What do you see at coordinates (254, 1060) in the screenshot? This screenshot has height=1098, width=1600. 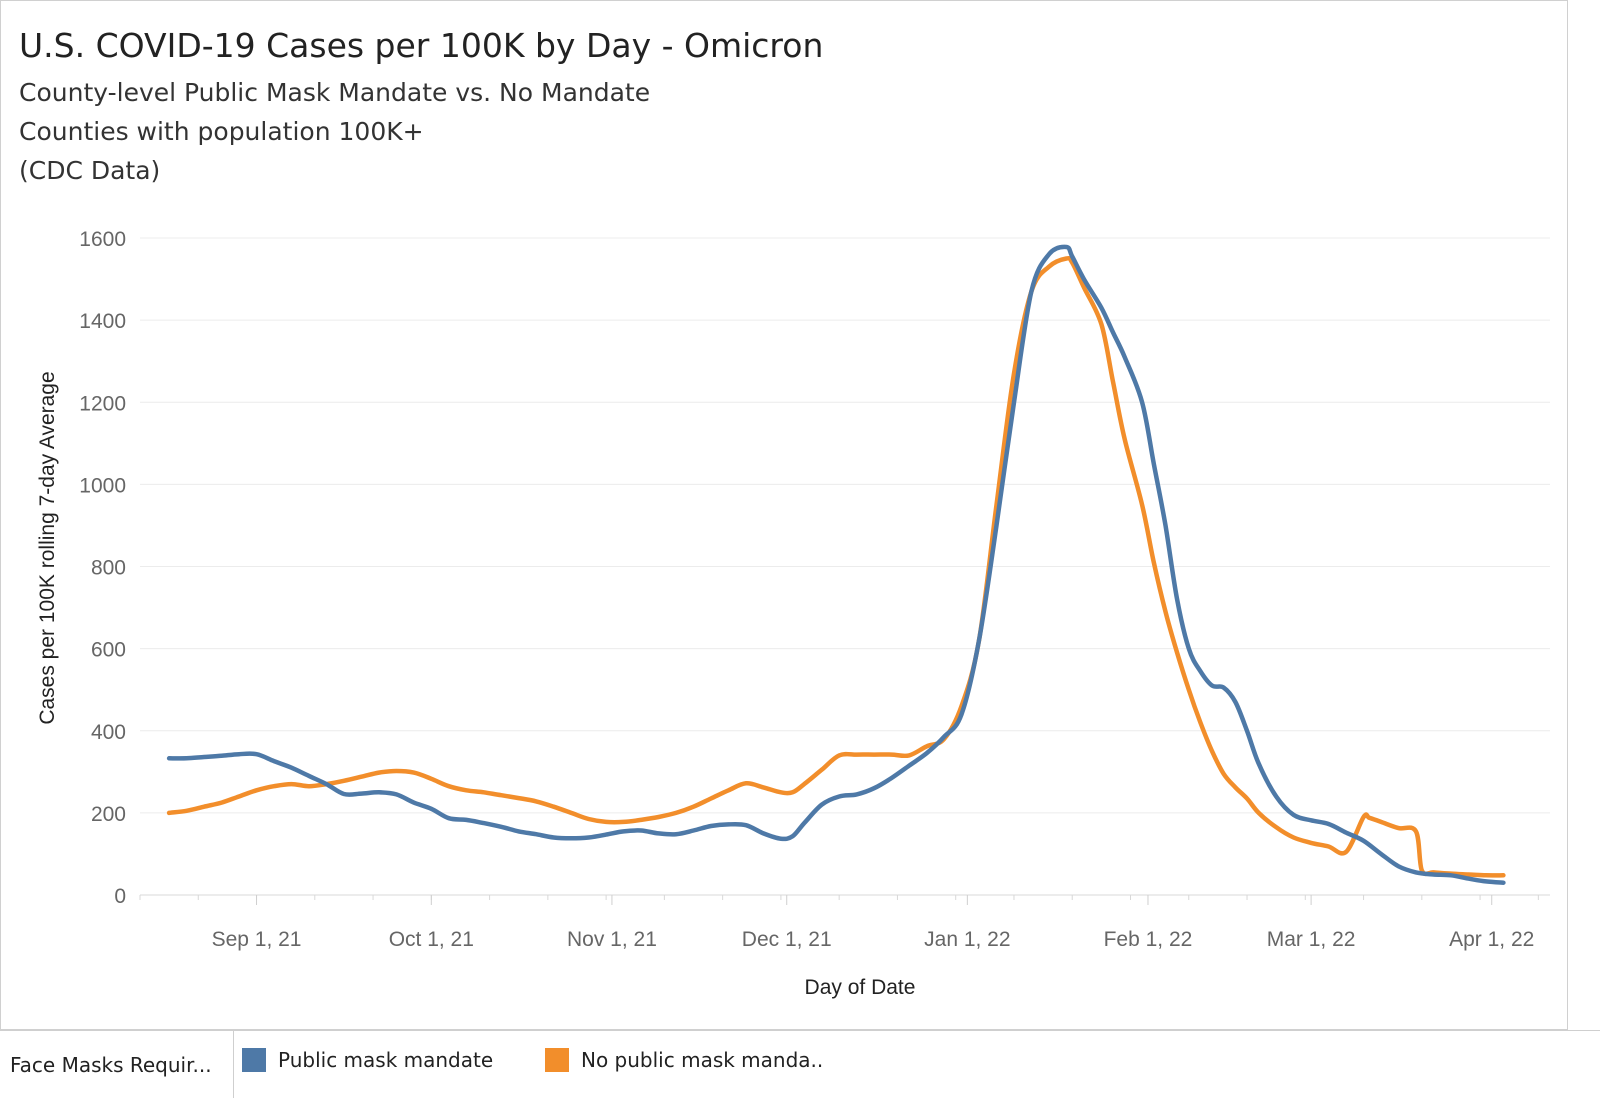 I see `legend-swatch-blue` at bounding box center [254, 1060].